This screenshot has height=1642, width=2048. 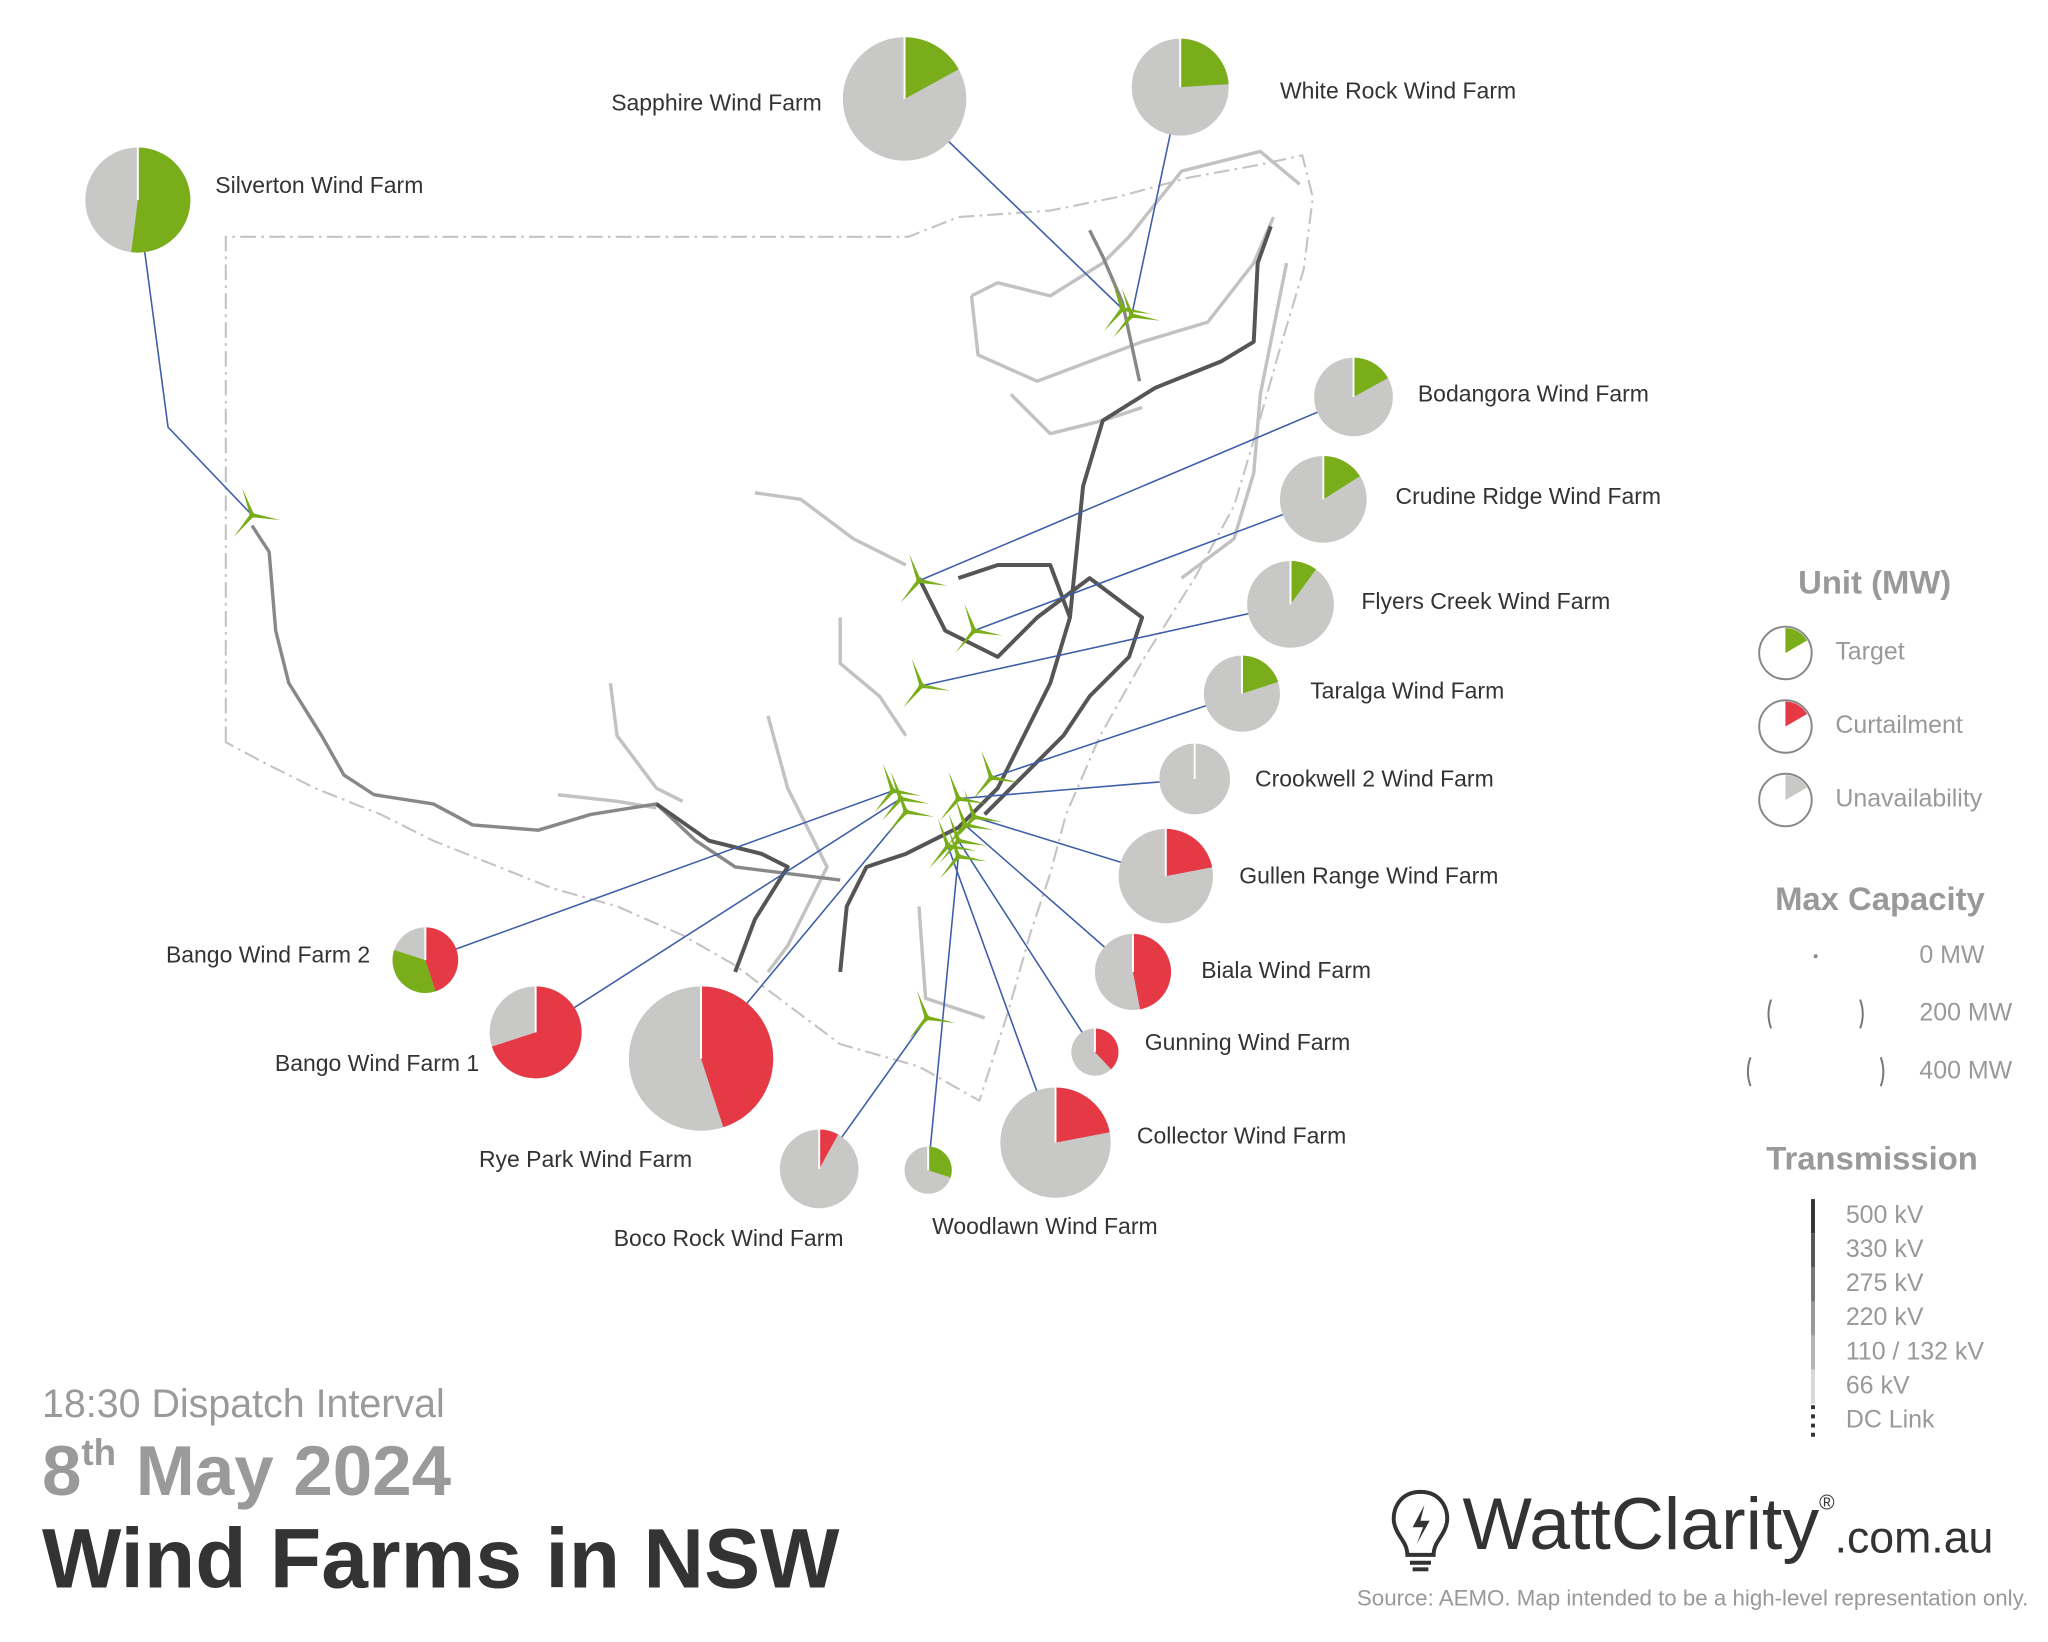 I want to click on farm-label: Woodlawn Wind Farm, so click(x=1045, y=1226).